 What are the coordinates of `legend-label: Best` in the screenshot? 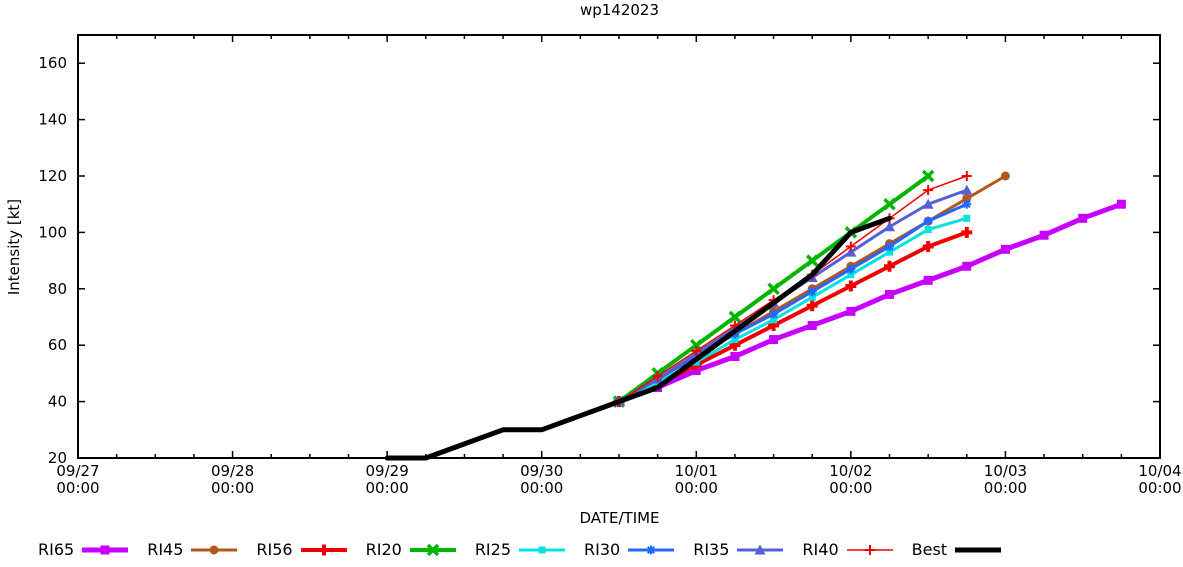 It's located at (929, 549).